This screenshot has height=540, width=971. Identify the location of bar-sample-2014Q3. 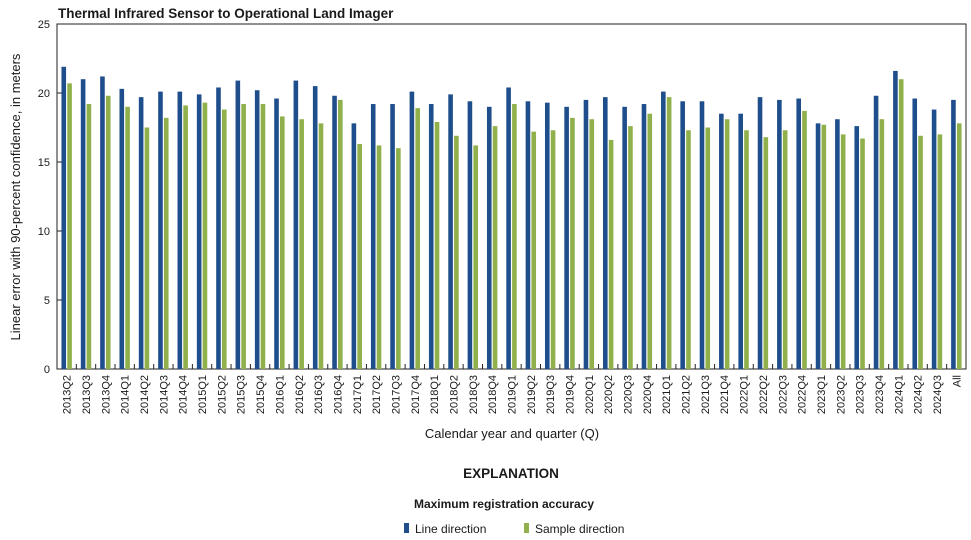
(166, 243).